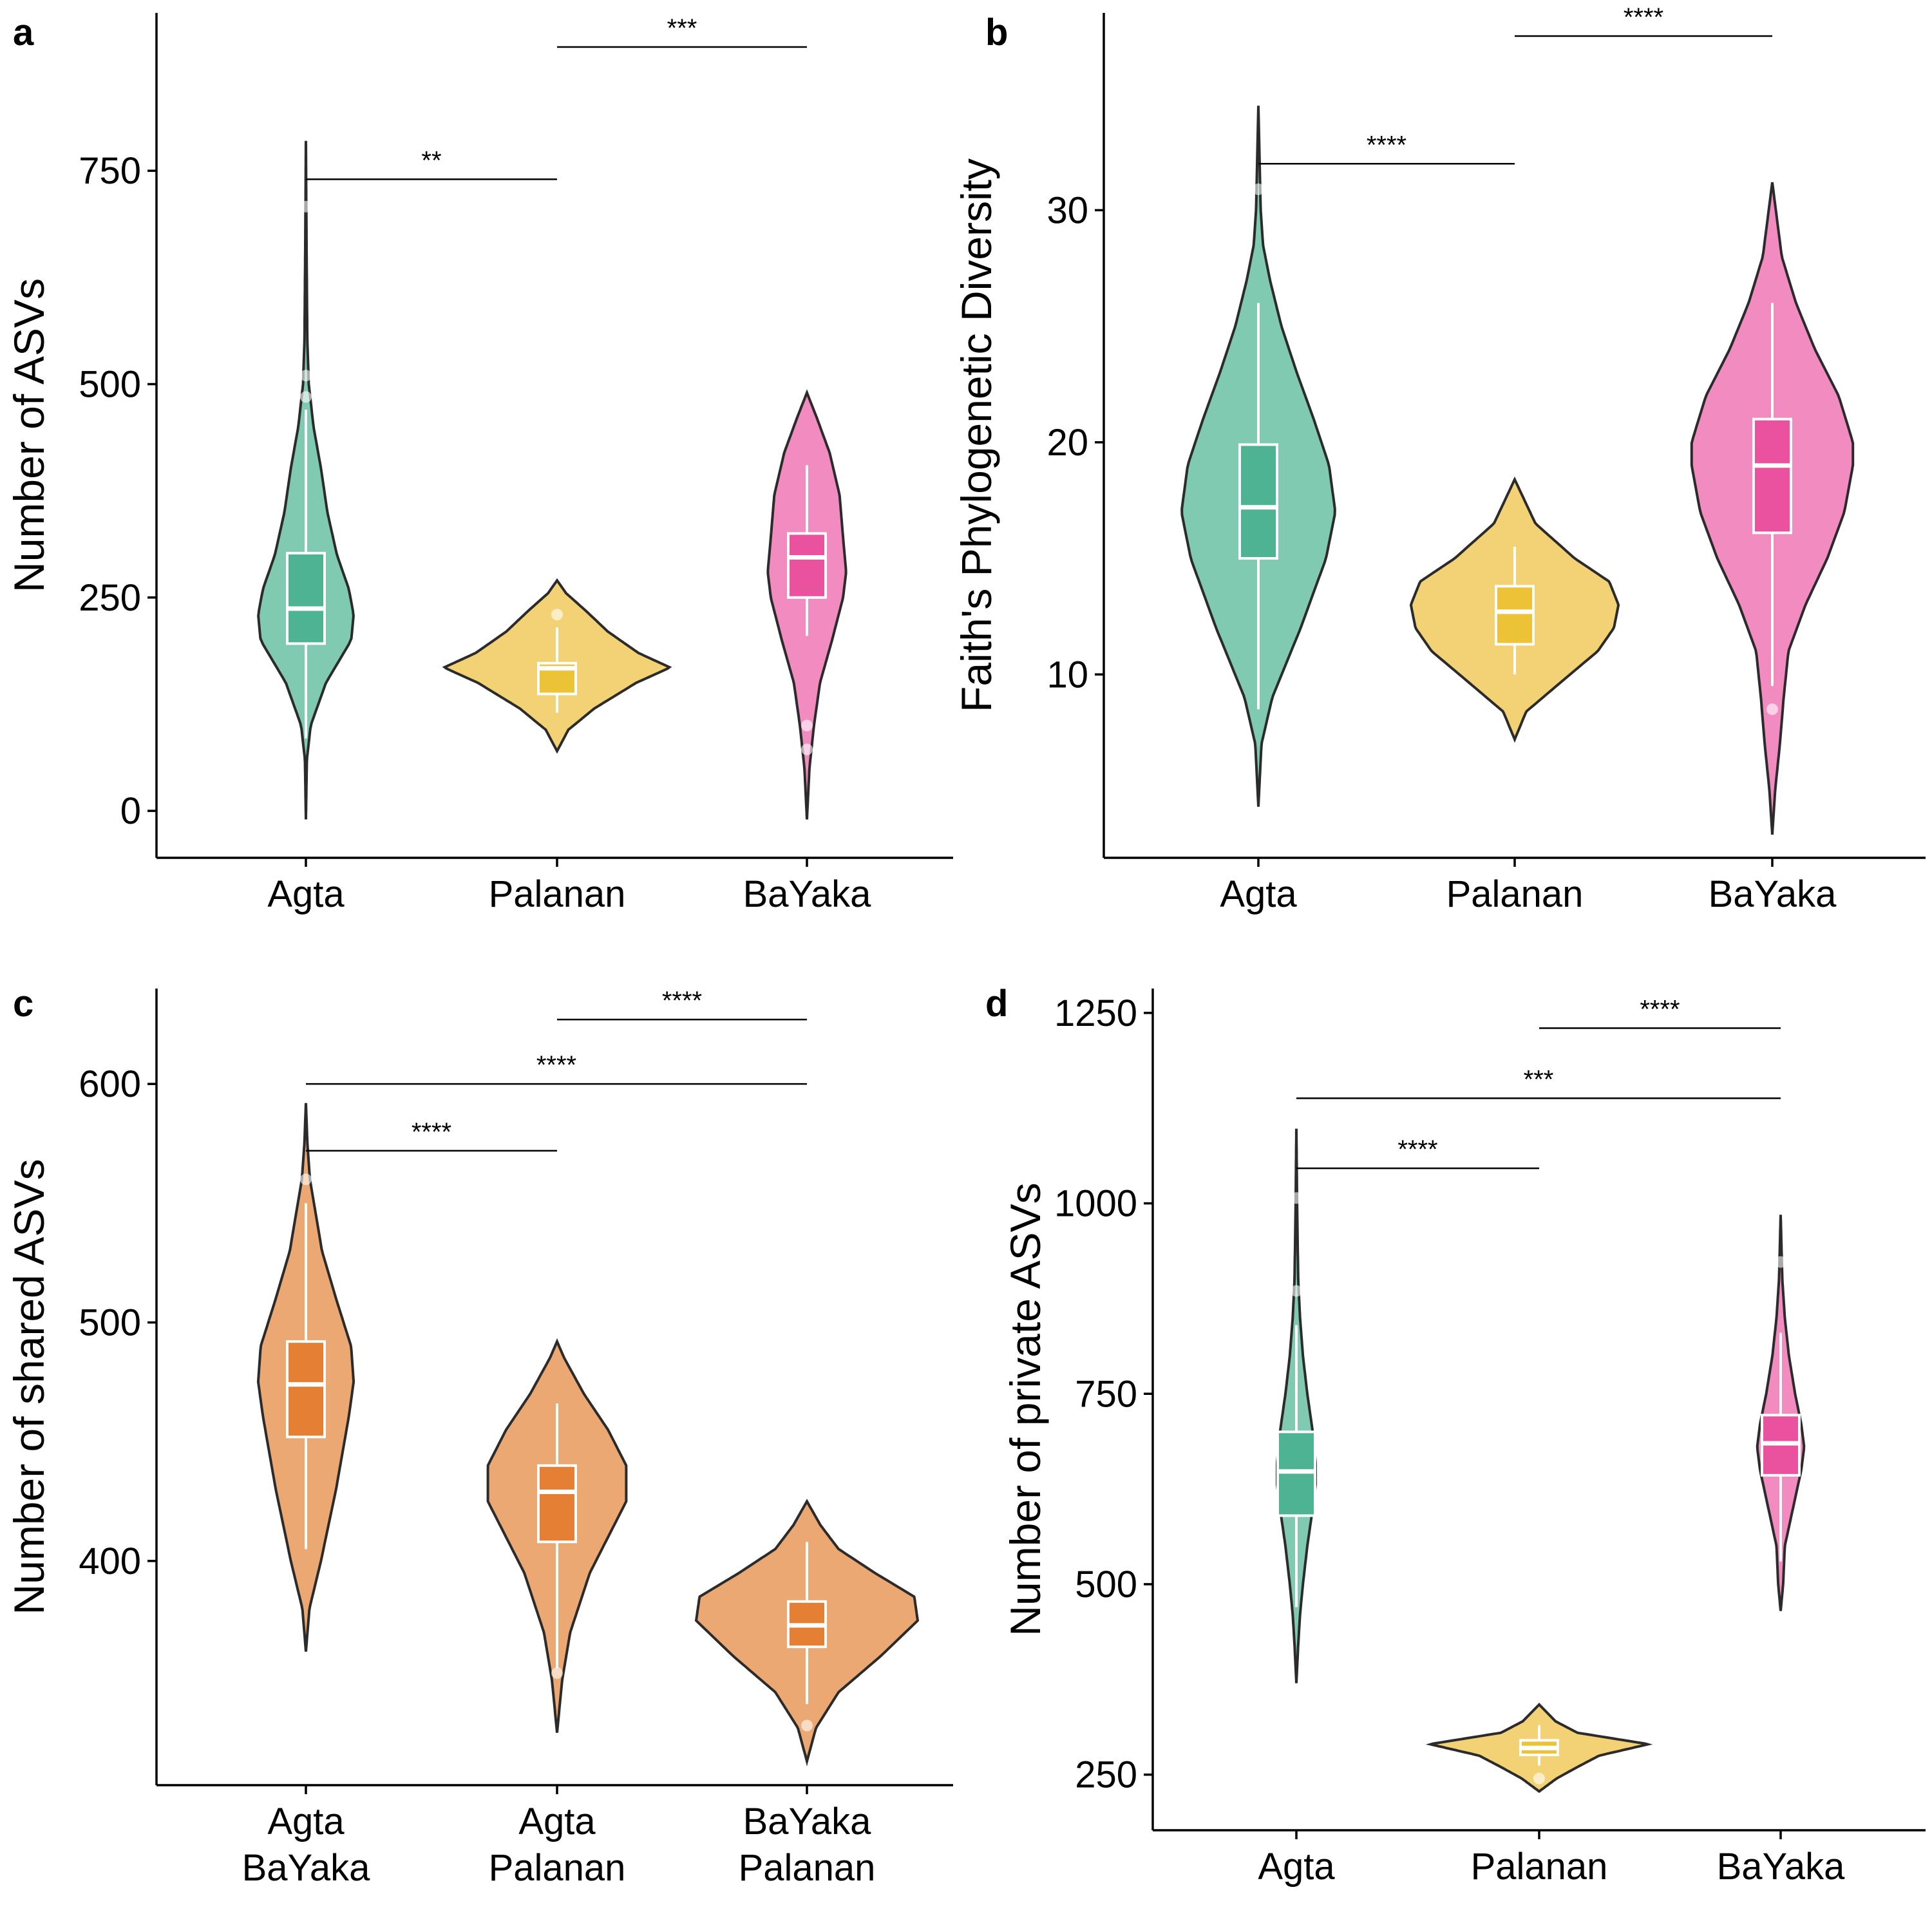 Image resolution: width=1932 pixels, height=1932 pixels. Describe the element at coordinates (110, 1084) in the screenshot. I see `y-tick-label: 600` at that location.